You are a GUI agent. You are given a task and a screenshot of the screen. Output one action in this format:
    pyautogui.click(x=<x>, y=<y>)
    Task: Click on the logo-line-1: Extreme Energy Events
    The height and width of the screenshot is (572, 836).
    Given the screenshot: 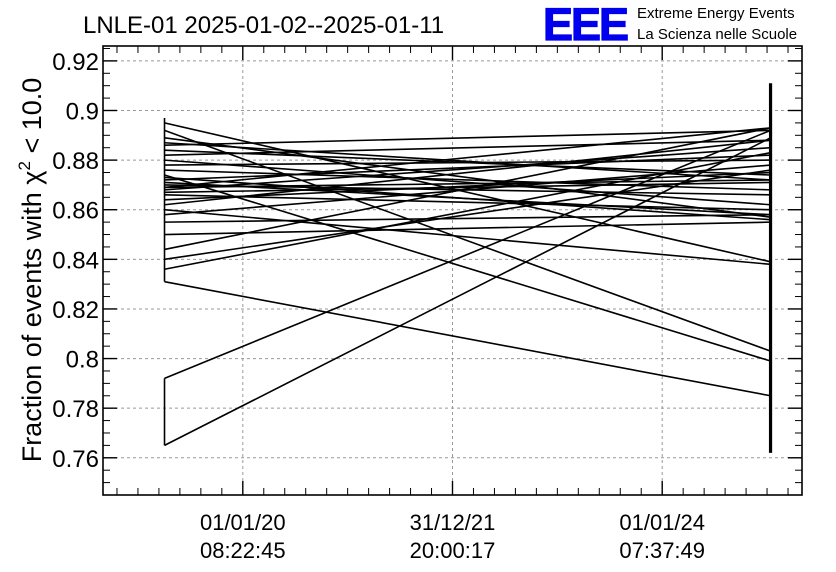 What is the action you would take?
    pyautogui.click(x=716, y=13)
    